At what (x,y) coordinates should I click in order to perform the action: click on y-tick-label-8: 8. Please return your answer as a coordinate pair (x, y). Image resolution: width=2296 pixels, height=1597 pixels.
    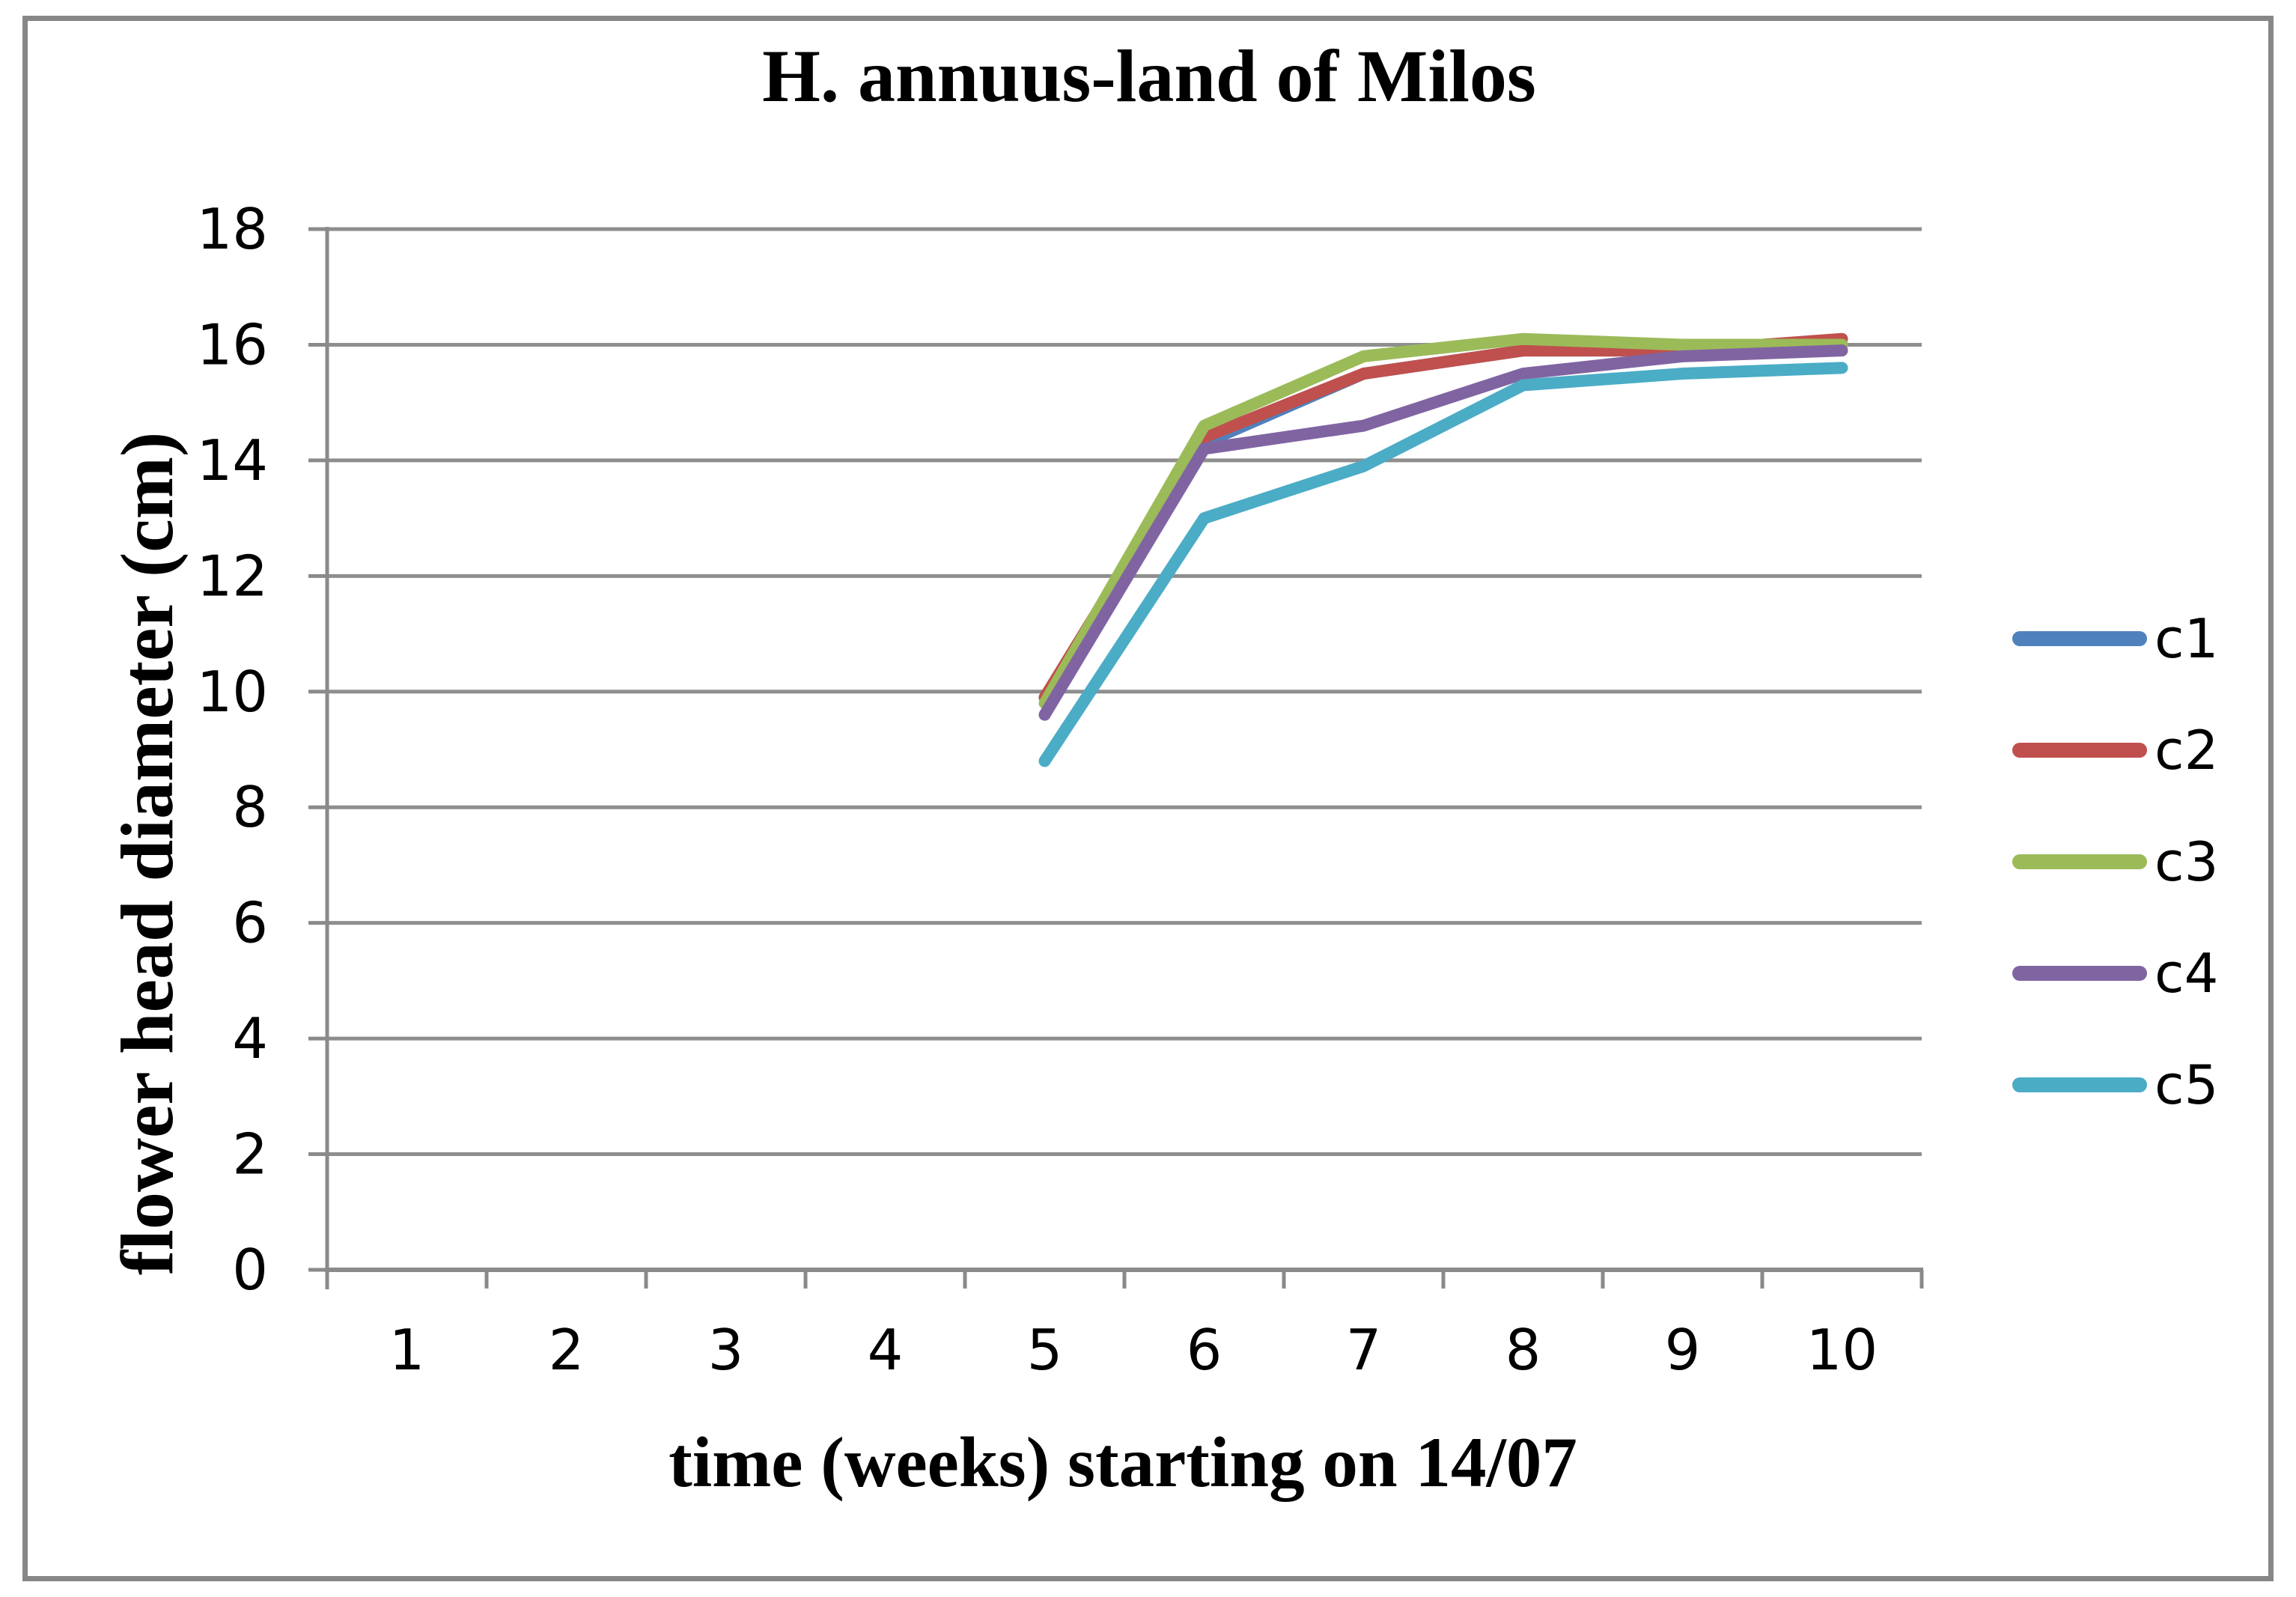
    Looking at the image, I should click on (250, 807).